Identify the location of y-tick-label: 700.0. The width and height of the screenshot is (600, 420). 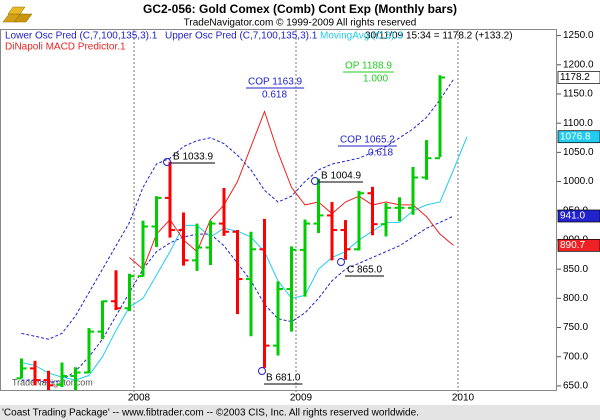
(575, 356).